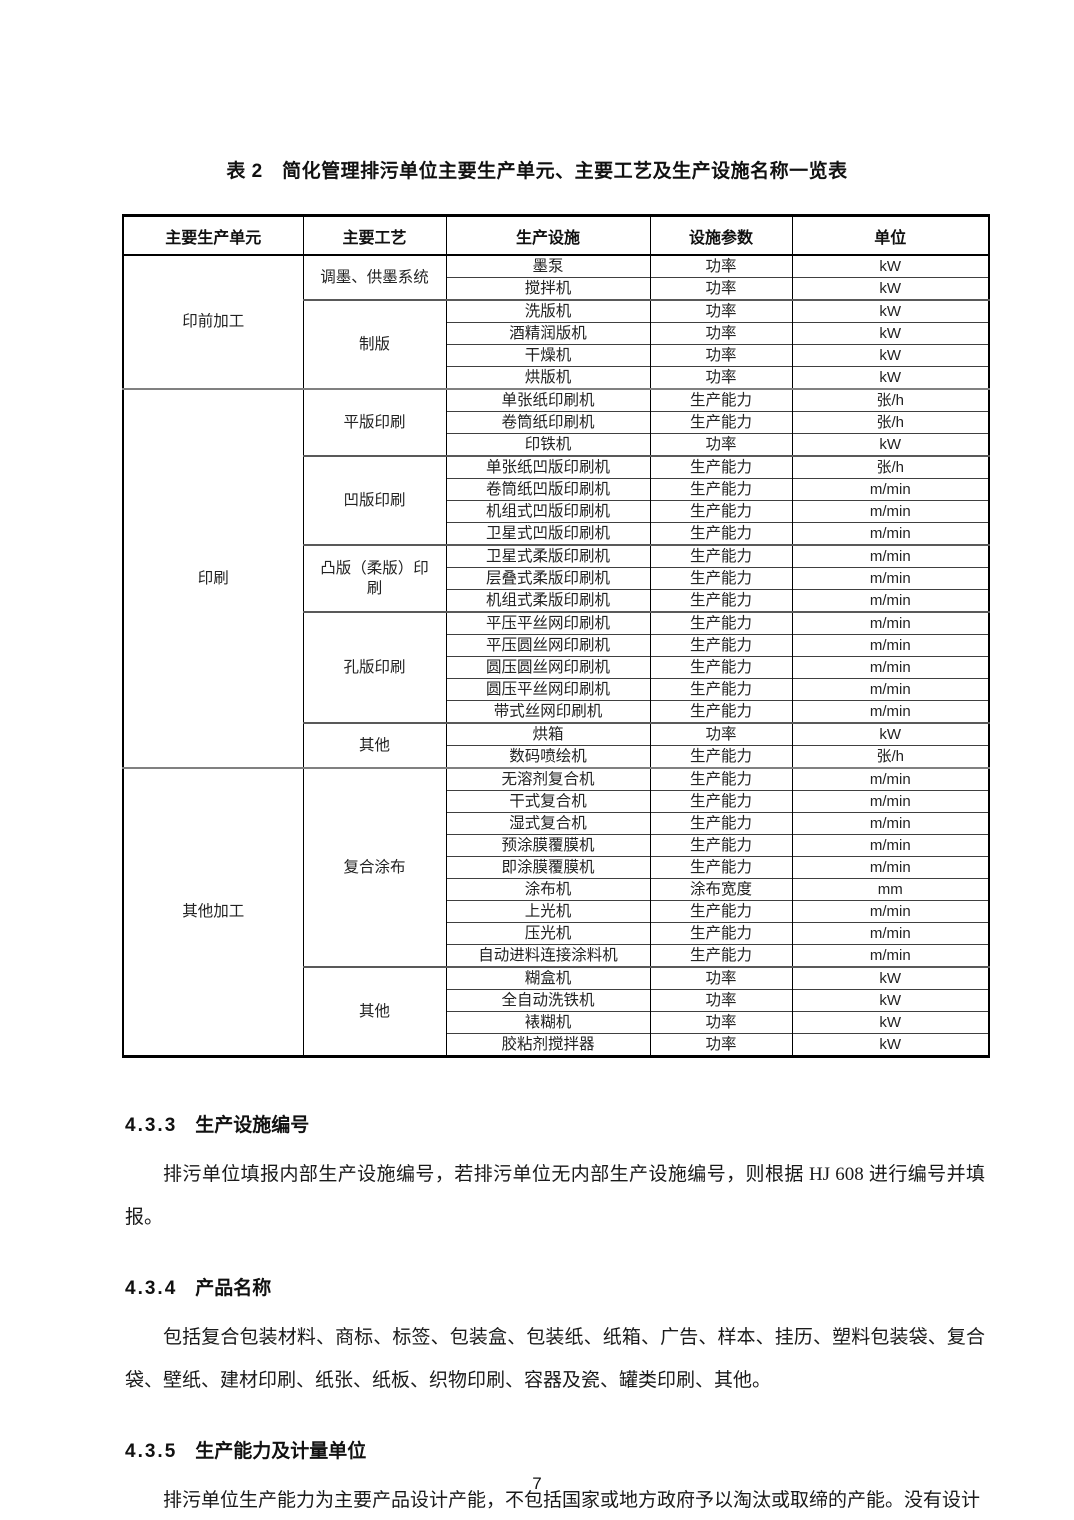 This screenshot has width=1074, height=1520. I want to click on table-row: 烘版机 功率 kW, so click(556, 377).